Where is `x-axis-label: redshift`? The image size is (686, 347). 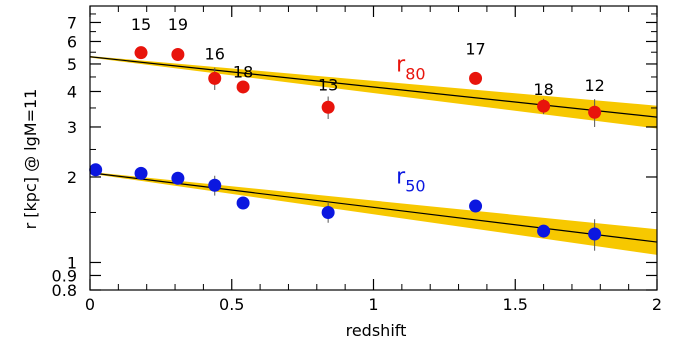
x-axis-label: redshift is located at coordinates (376, 330).